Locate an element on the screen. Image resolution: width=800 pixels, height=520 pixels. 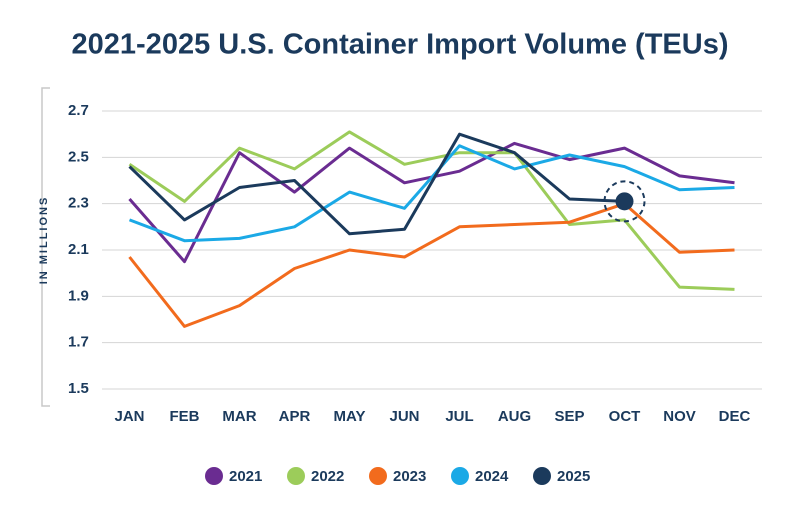
x-tick-label: NOV is located at coordinates (679, 416).